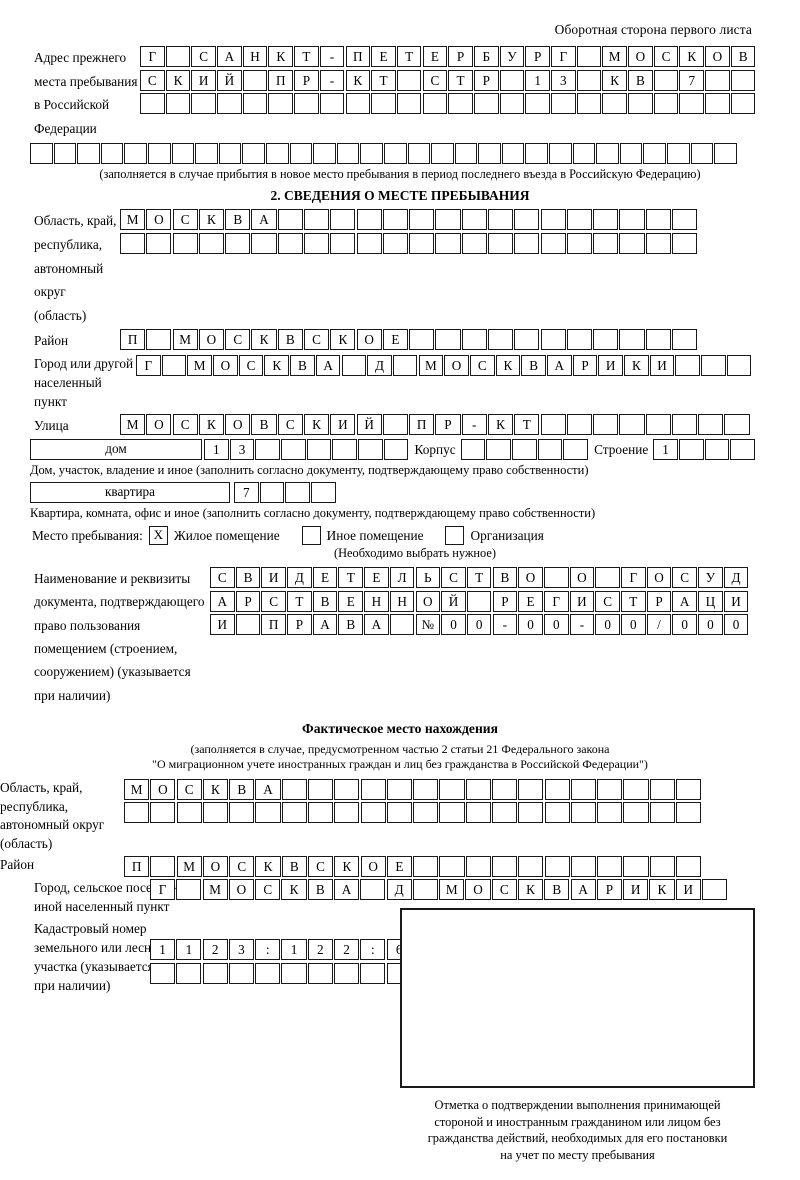  What do you see at coordinates (736, 578) in the screenshot?
I see `char-cell: Д` at bounding box center [736, 578].